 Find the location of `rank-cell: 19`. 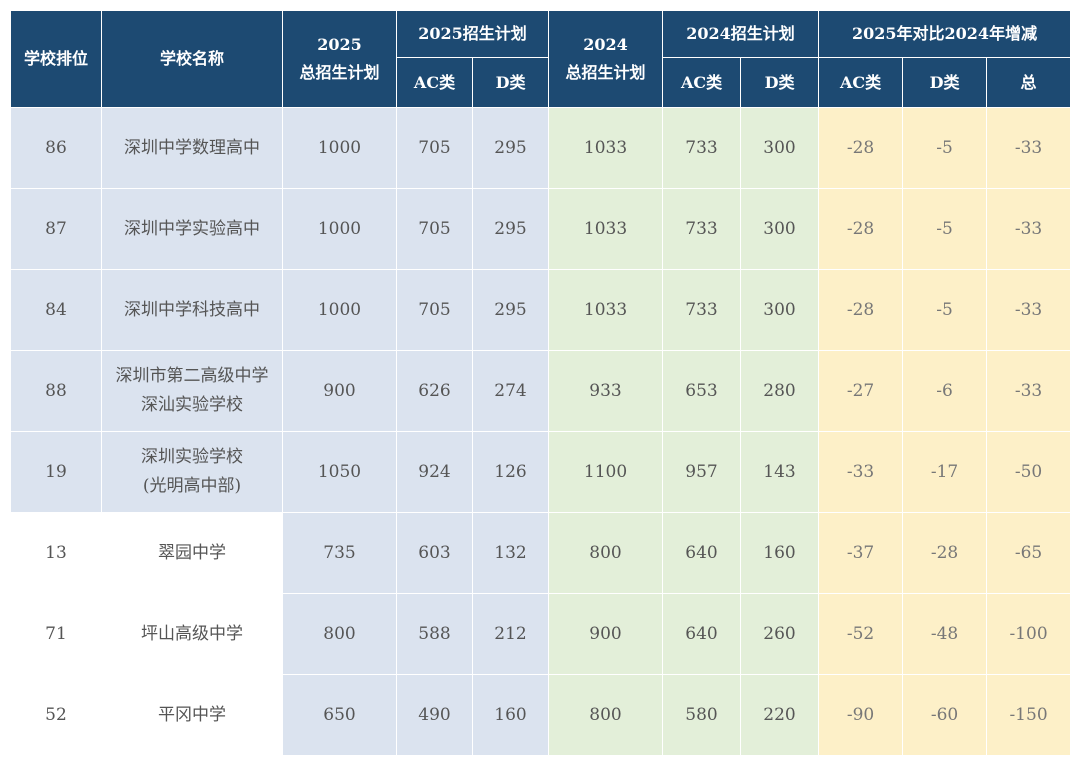

rank-cell: 19 is located at coordinates (56, 472).